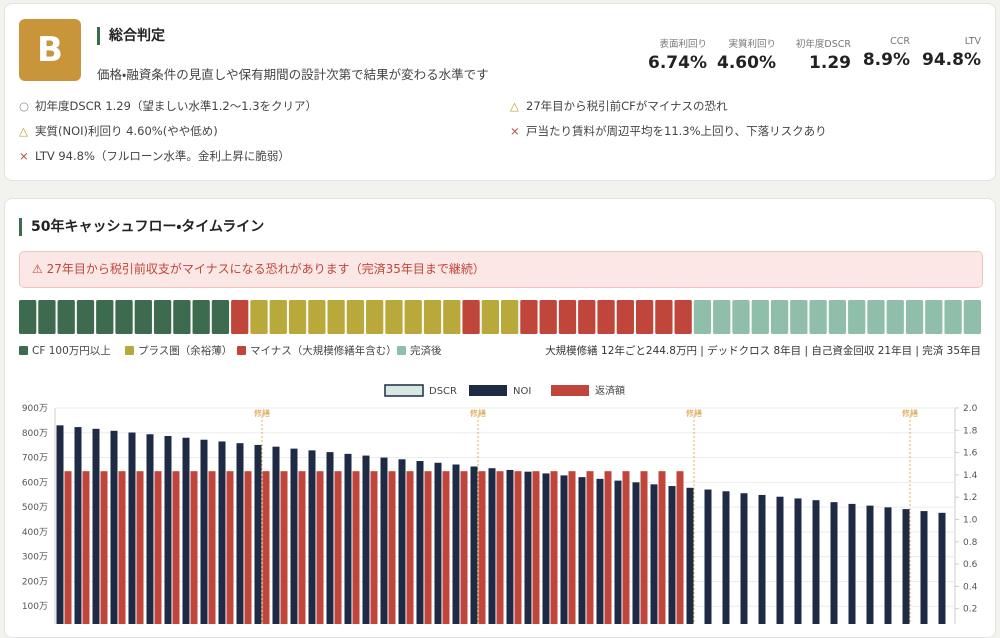 Image resolution: width=1000 pixels, height=638 pixels. What do you see at coordinates (185, 351) in the screenshot?
I see `legend-label: プラス圏（余裕薄）` at bounding box center [185, 351].